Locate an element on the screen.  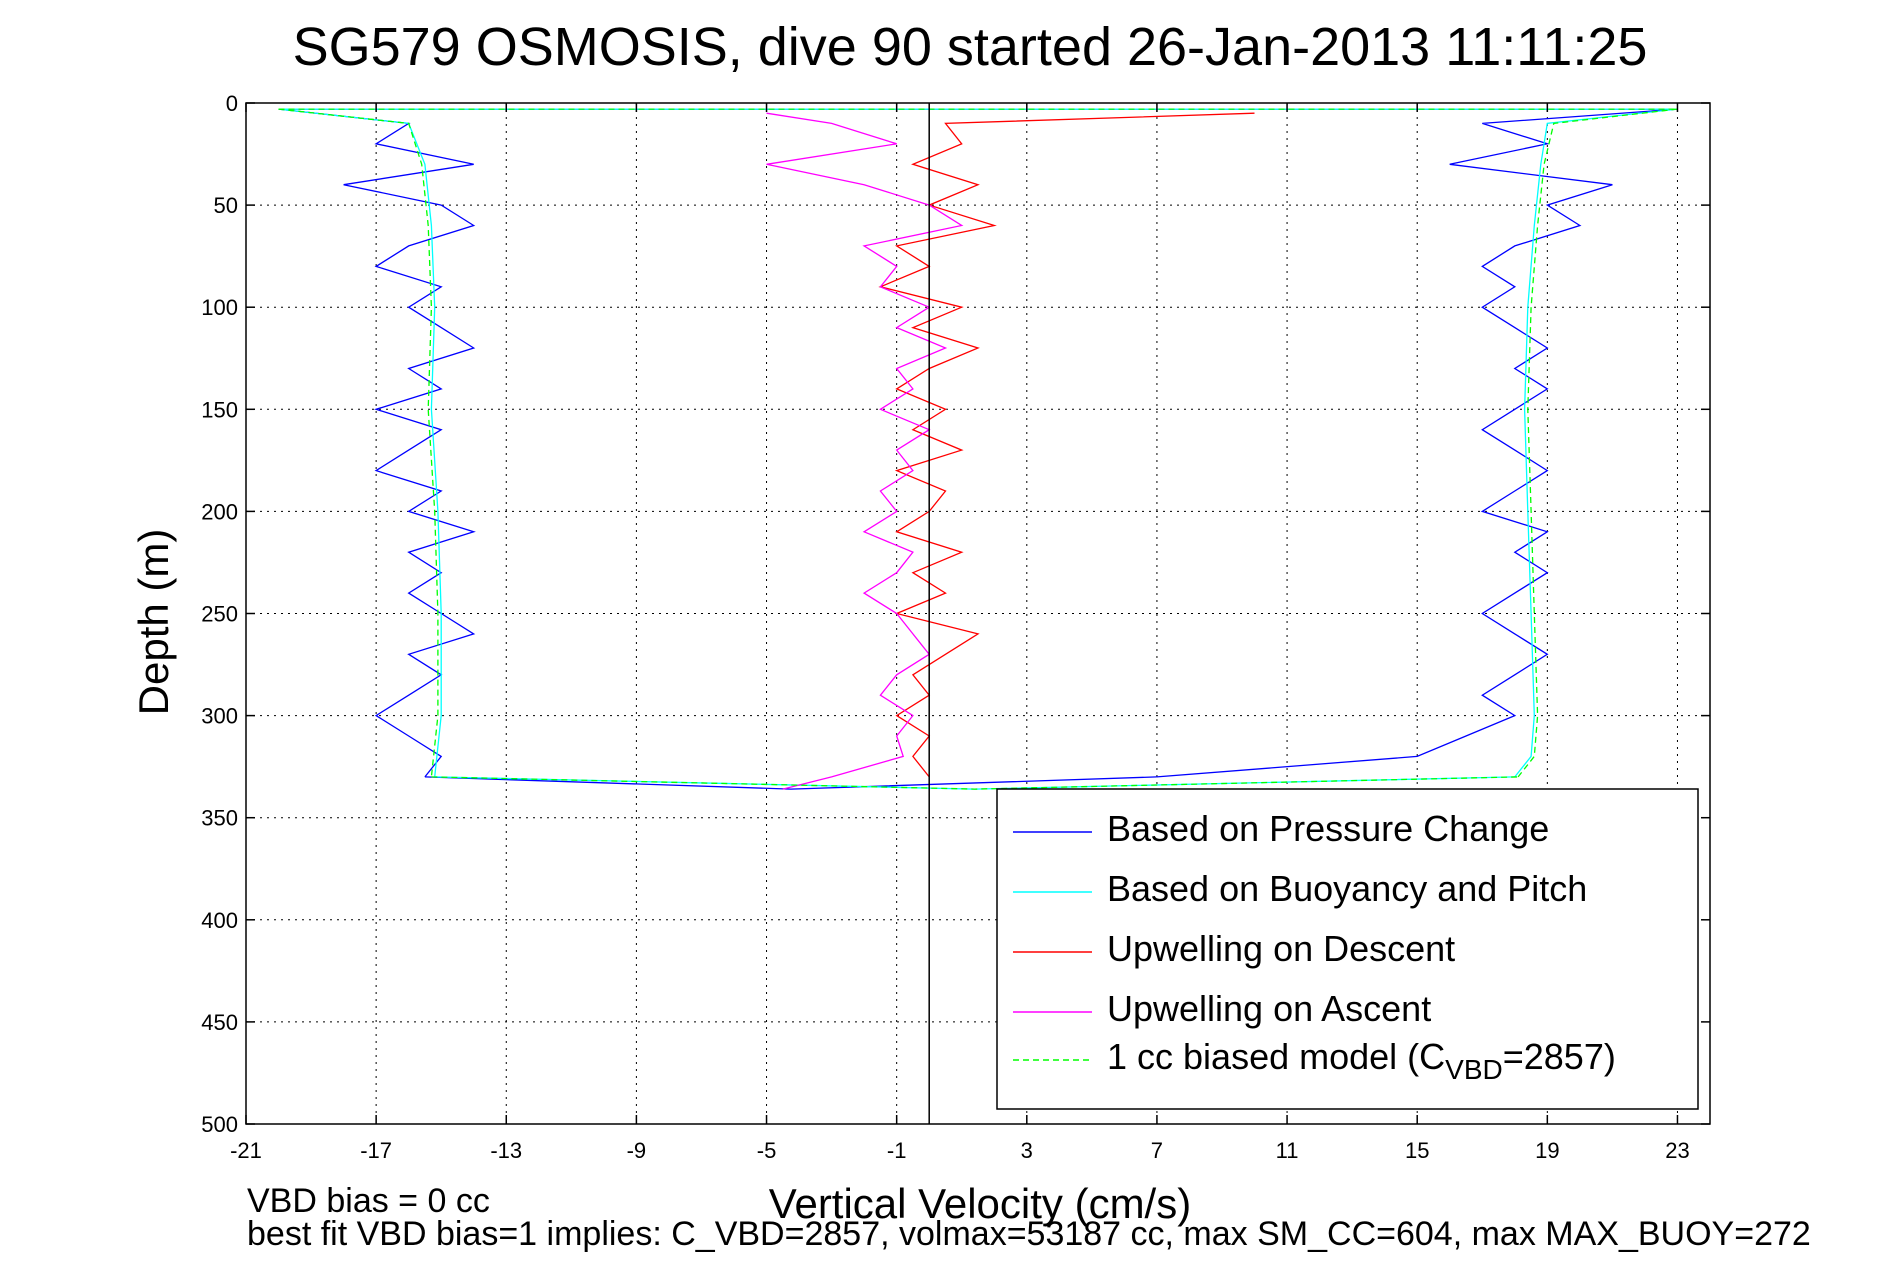
y-tick-label: 100 is located at coordinates (219, 307).